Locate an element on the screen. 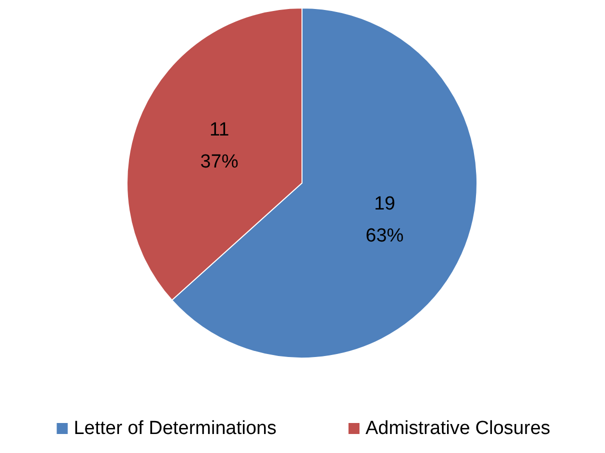 The image size is (605, 453). legend-label: Admistrative Closures is located at coordinates (457, 428).